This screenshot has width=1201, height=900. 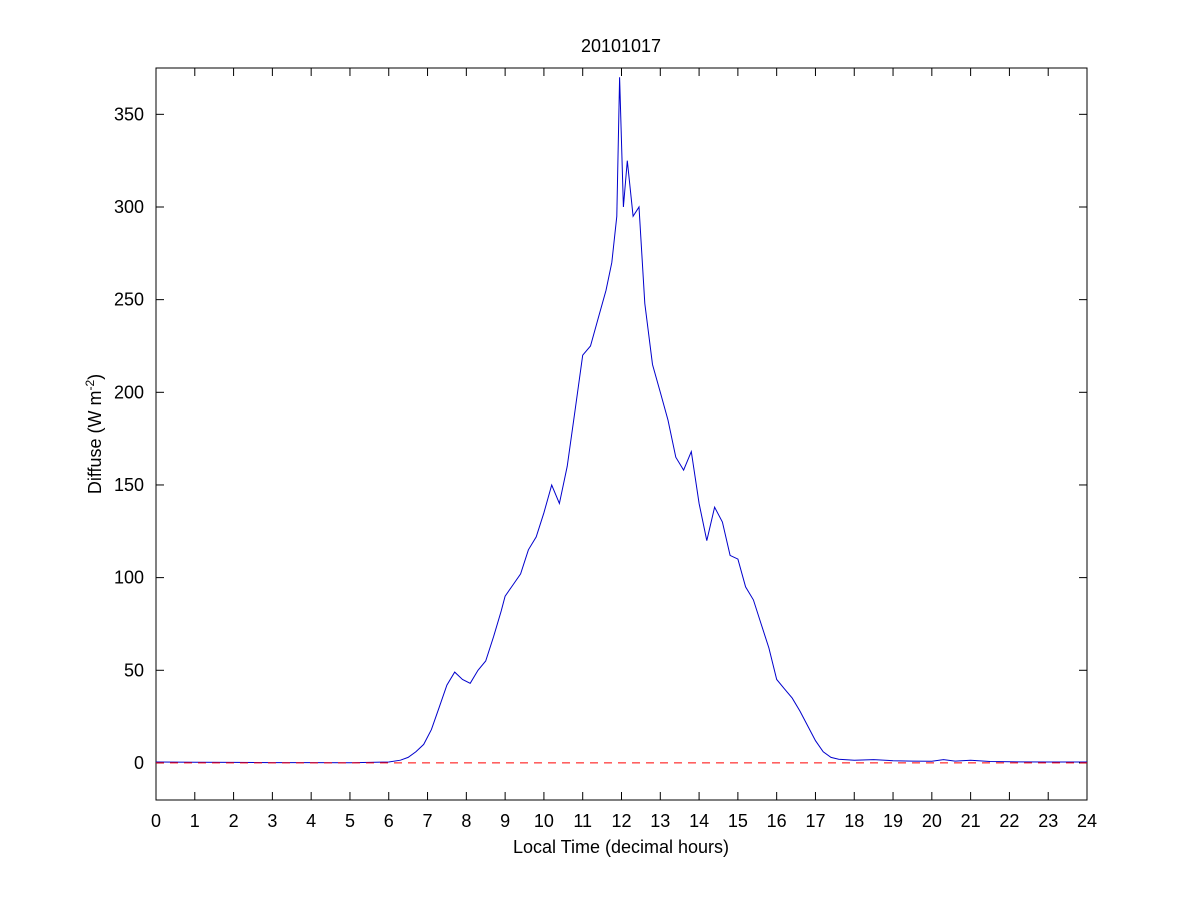 I want to click on y-tick-label: 100, so click(x=129, y=578).